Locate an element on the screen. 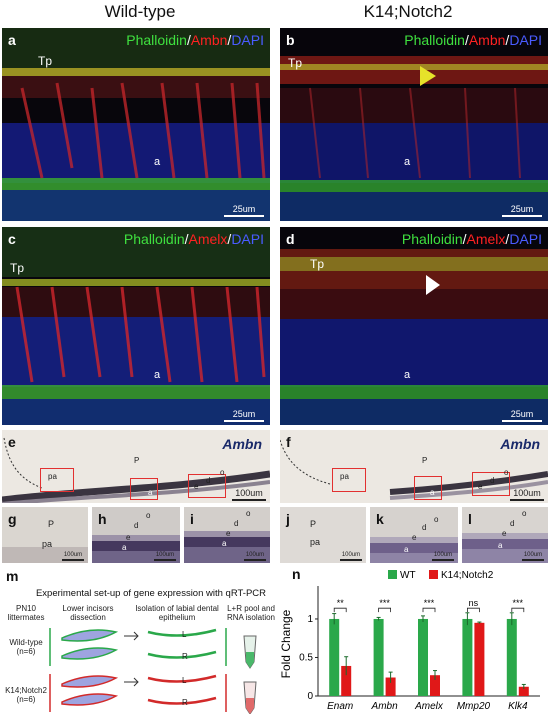 The width and height of the screenshot is (550, 721). significance-label: ns is located at coordinates (474, 603).